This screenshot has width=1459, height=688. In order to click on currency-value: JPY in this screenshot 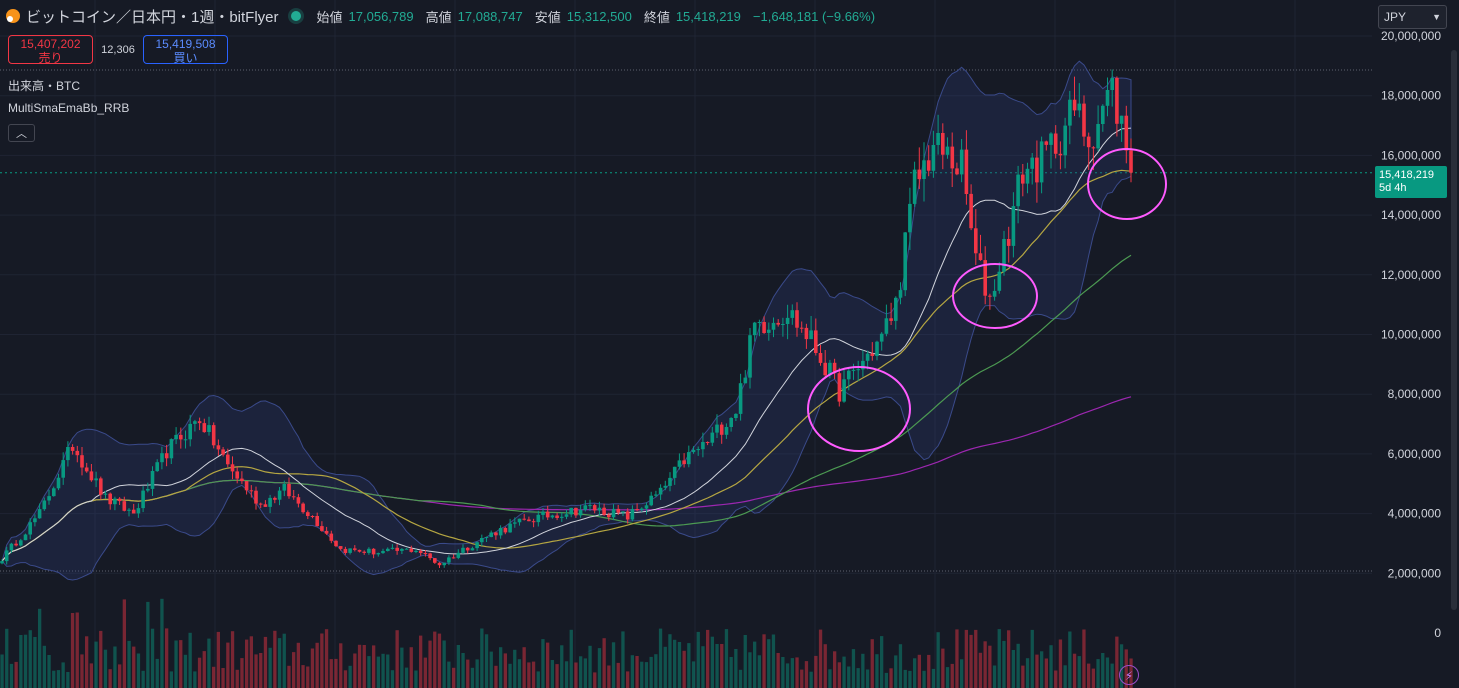, I will do `click(1395, 17)`.